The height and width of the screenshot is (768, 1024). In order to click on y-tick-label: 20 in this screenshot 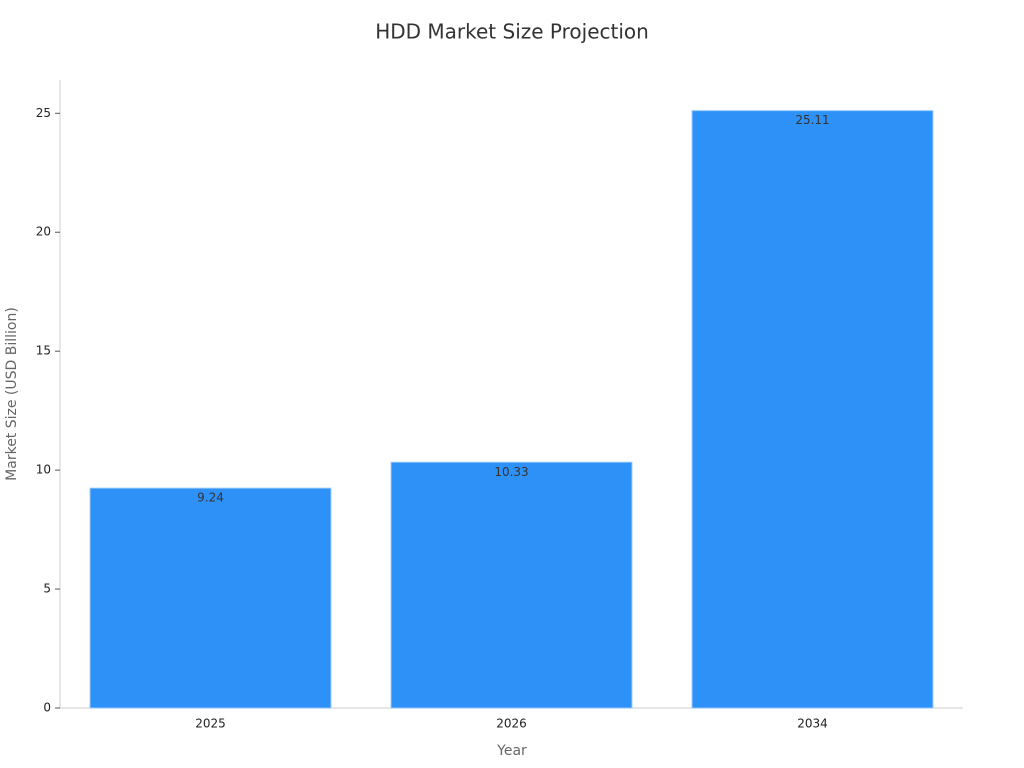, I will do `click(43, 232)`.